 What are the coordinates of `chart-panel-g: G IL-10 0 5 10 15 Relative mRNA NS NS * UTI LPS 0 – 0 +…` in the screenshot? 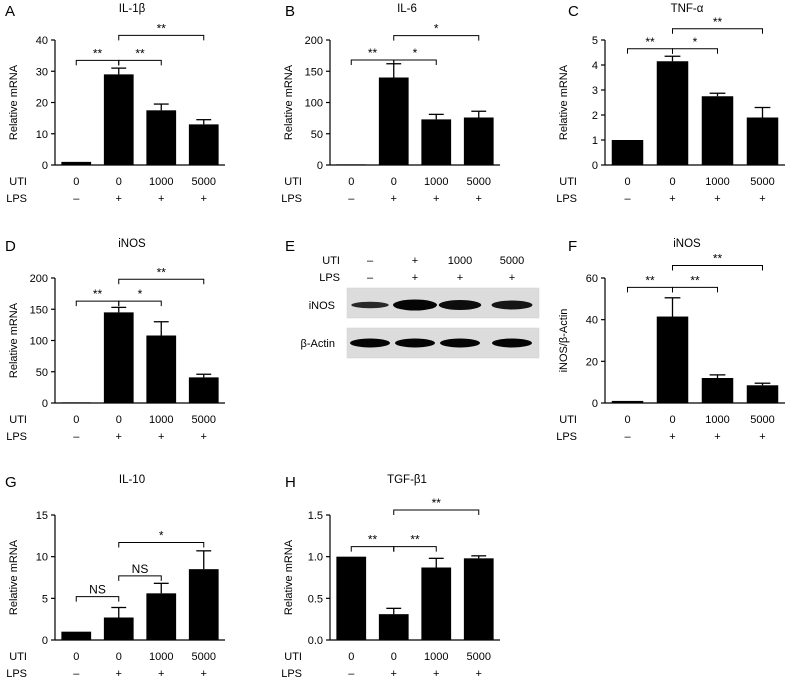 It's located at (115, 577).